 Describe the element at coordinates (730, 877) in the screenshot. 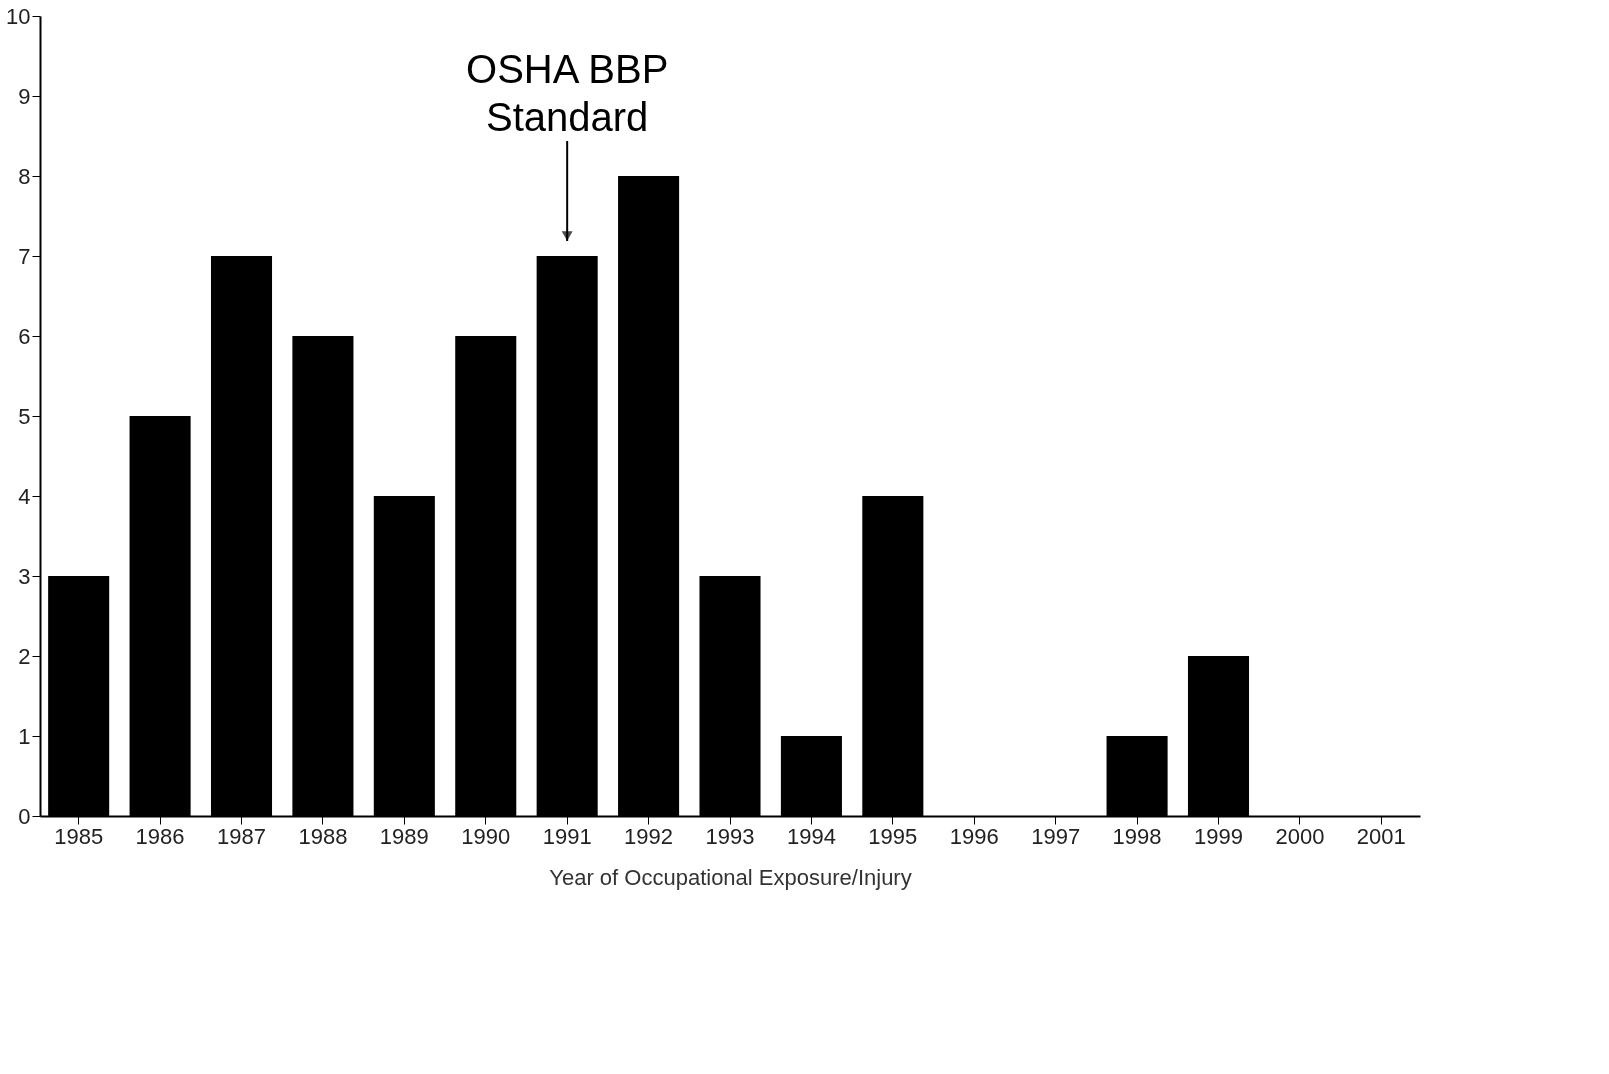

I see `x-axis-title: Year of Occupational Exposure/Injury` at that location.